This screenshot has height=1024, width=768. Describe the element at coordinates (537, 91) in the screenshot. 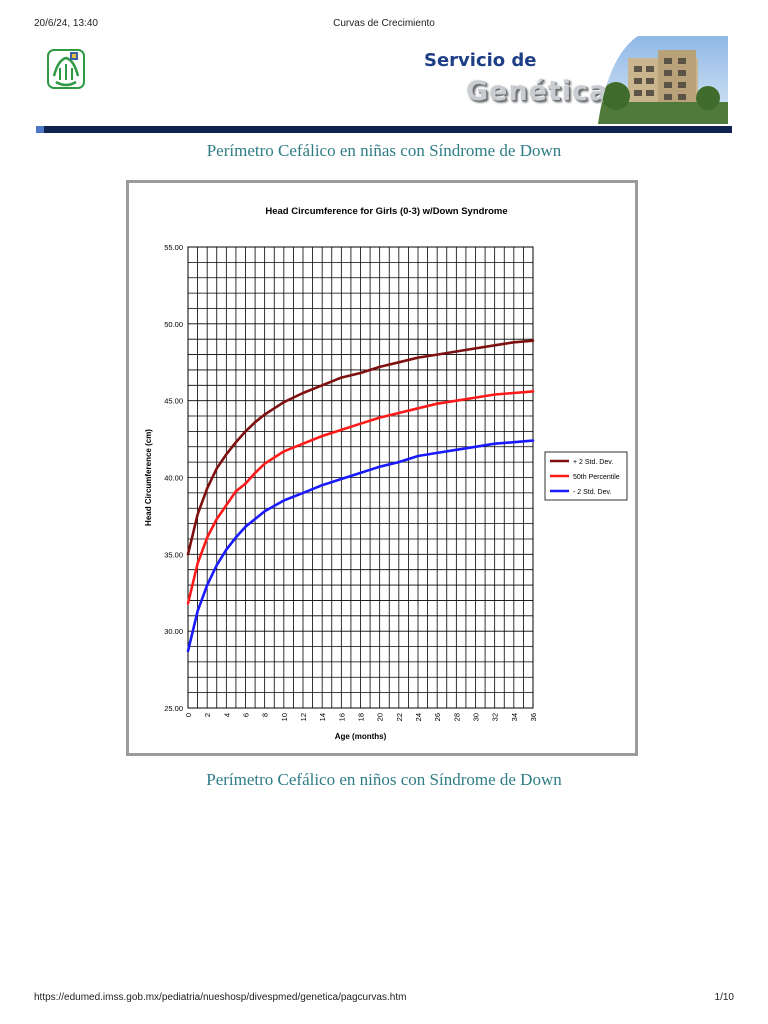

I see `brand-line2: Genética` at that location.